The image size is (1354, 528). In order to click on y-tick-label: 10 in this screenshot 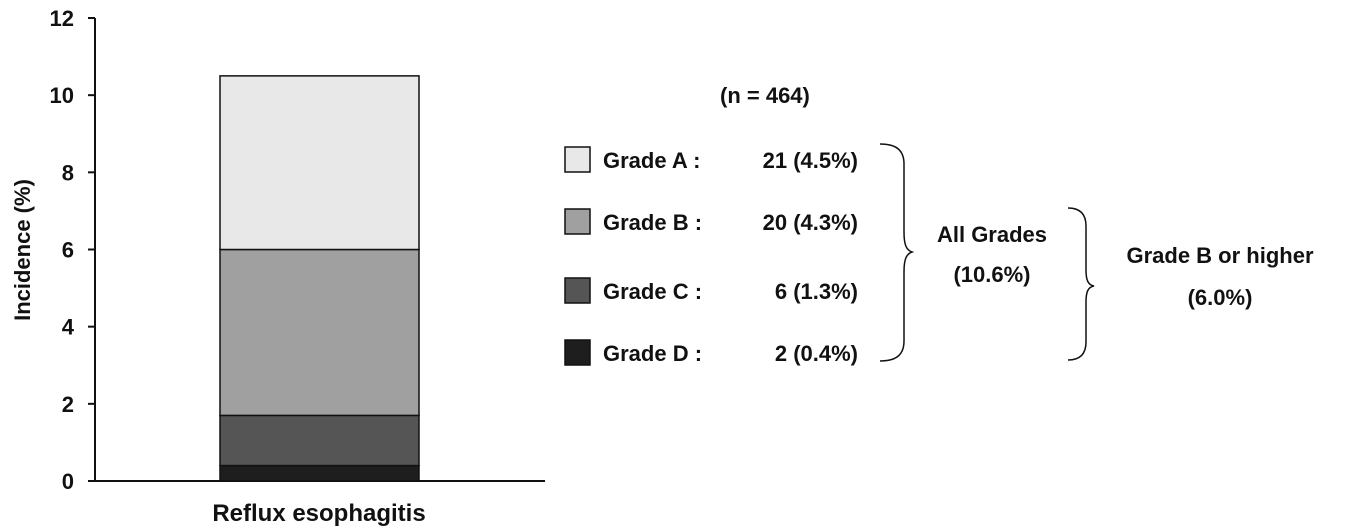, I will do `click(62, 95)`.